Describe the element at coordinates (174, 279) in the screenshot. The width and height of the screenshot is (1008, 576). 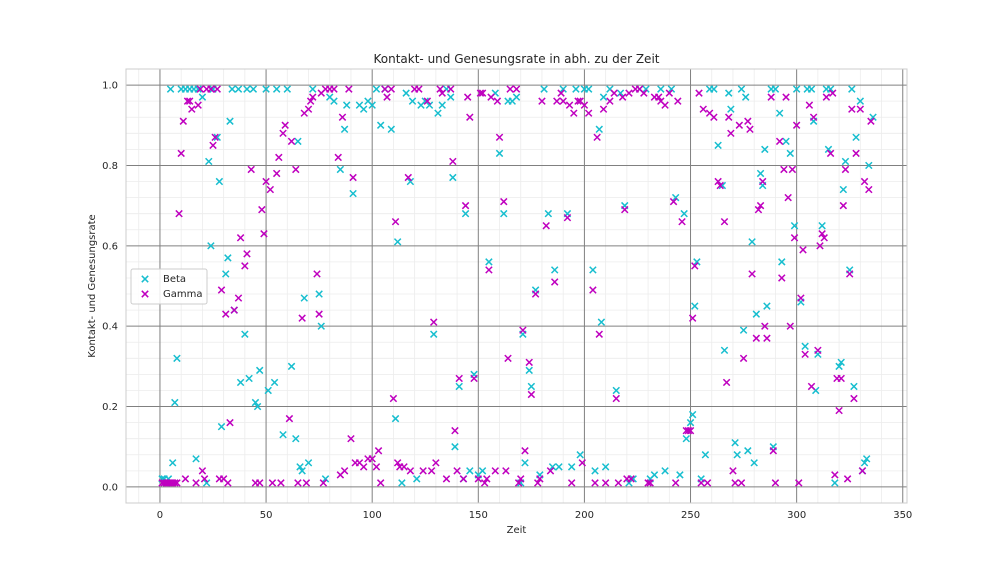
I see `legend-label-beta: Beta` at that location.